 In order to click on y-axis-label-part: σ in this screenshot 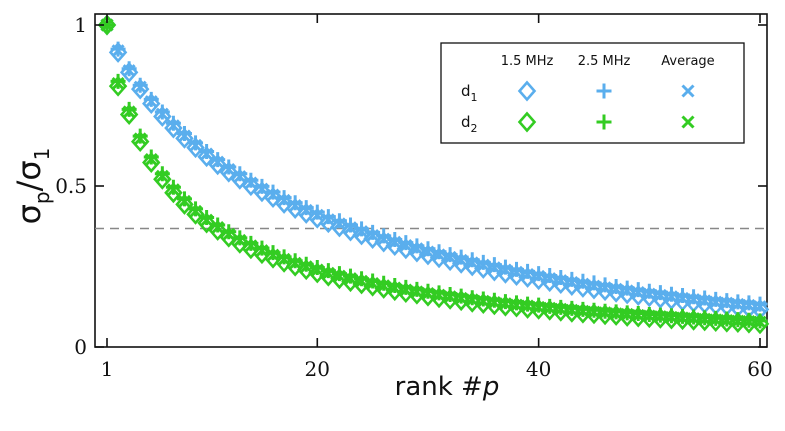, I will do `click(29, 170)`.